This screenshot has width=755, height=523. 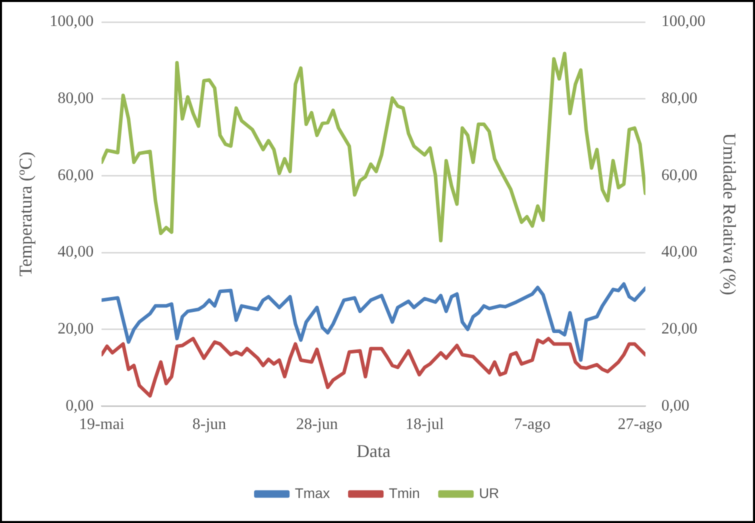 I want to click on y2-tick-label: 100,00, so click(x=683, y=21).